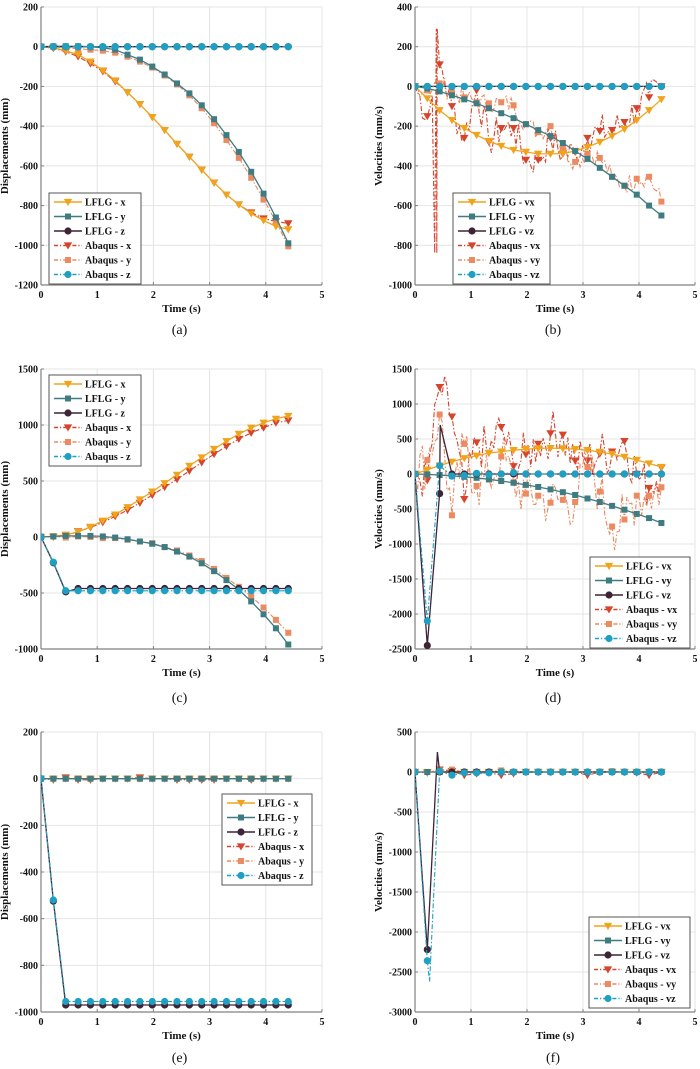  Describe the element at coordinates (181, 673) in the screenshot. I see `x-axis-label: Time (s)` at that location.